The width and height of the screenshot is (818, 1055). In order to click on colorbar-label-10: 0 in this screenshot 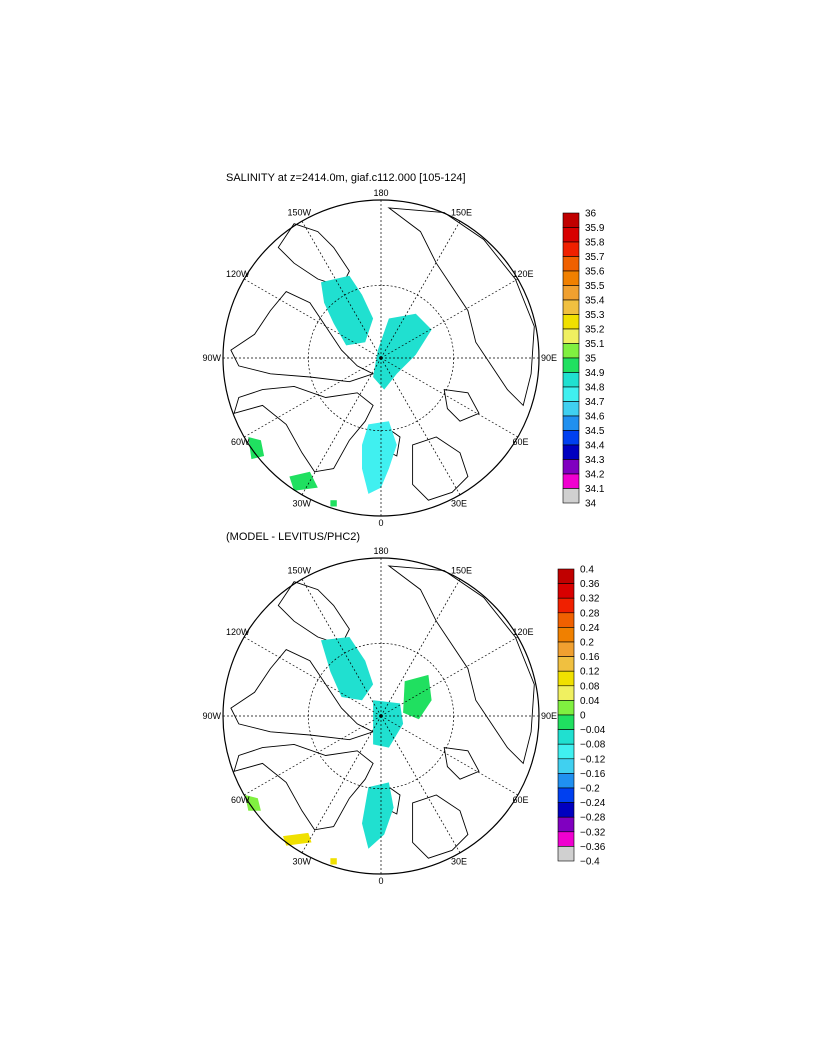, I will do `click(583, 716)`.